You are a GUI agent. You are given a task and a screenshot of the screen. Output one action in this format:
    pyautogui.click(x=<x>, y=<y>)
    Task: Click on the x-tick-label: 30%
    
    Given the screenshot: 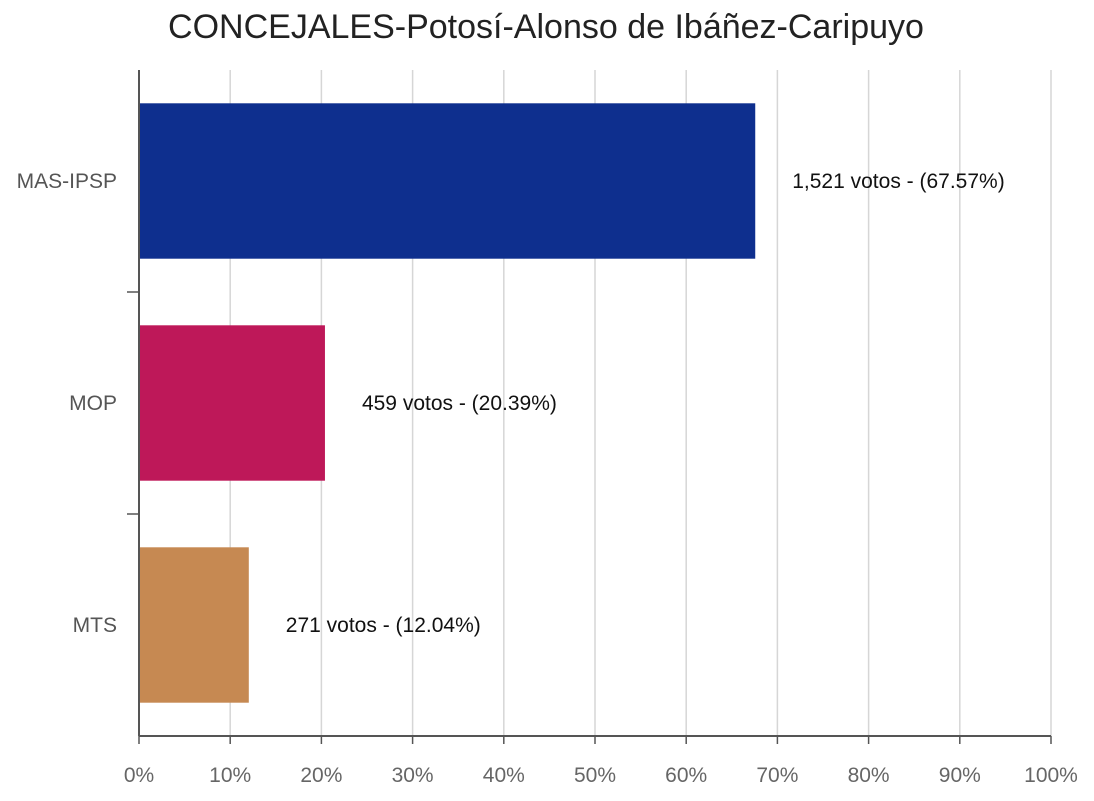 What is the action you would take?
    pyautogui.click(x=413, y=775)
    